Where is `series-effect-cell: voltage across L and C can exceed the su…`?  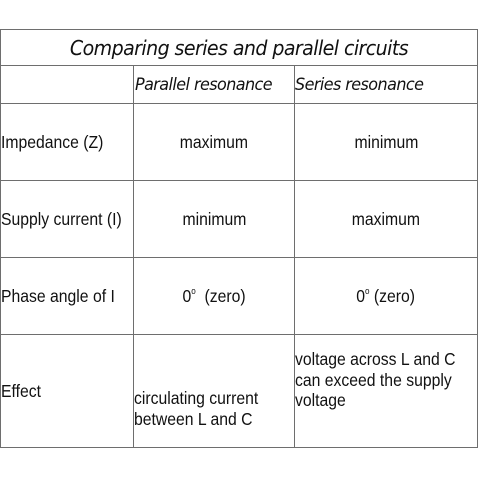
series-effect-cell: voltage across L and C can exceed the su… is located at coordinates (386, 391).